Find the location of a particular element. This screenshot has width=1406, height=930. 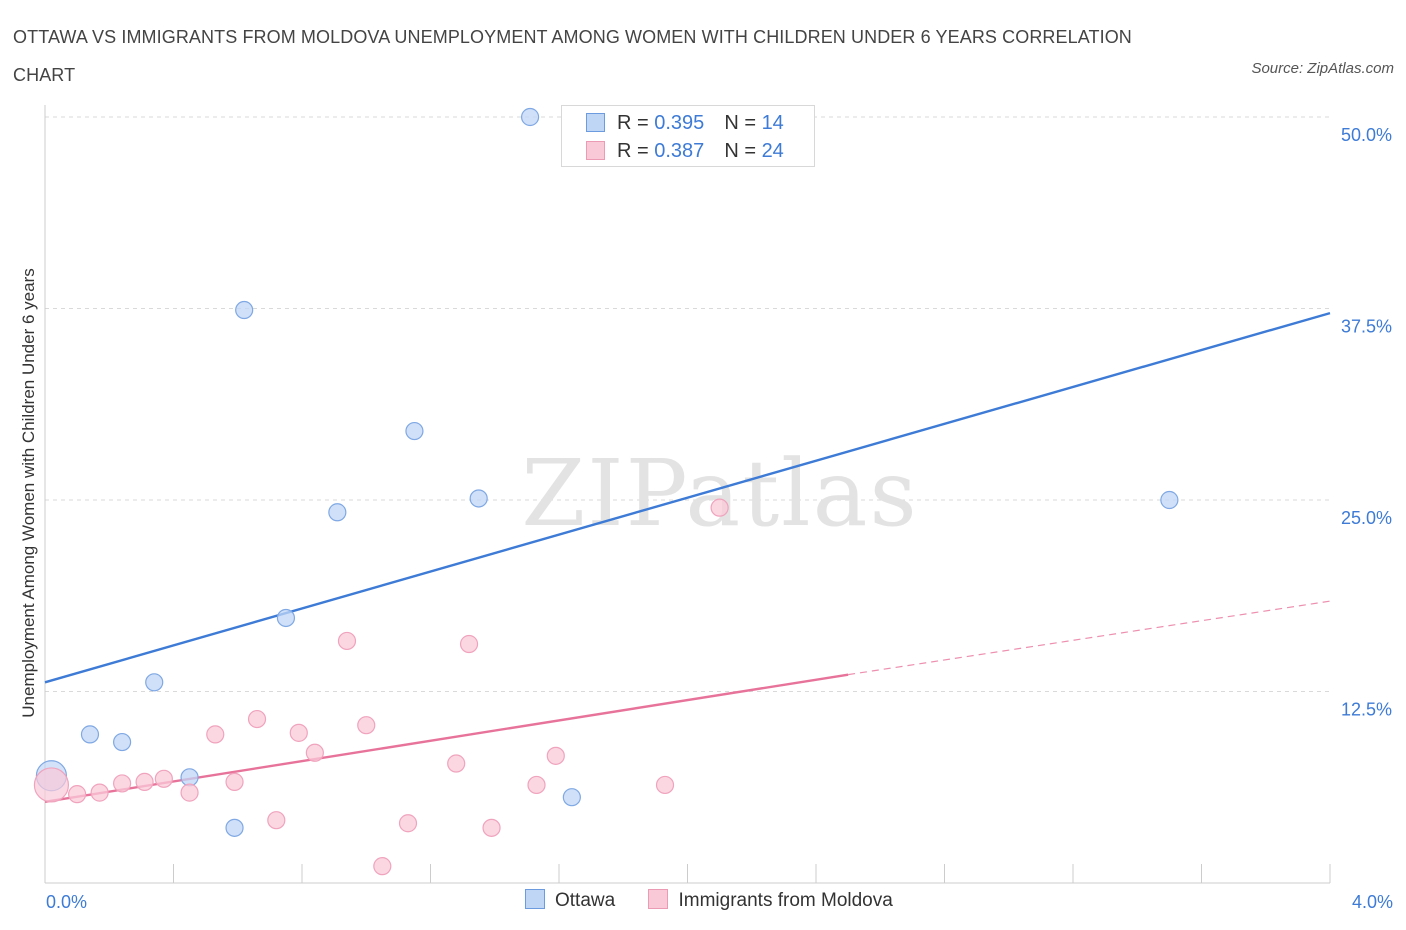

y-tick-label: 50.0% is located at coordinates (1366, 135).